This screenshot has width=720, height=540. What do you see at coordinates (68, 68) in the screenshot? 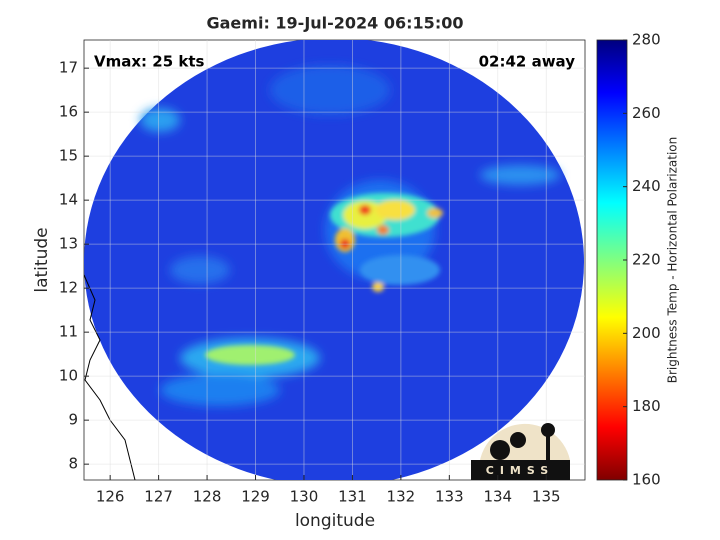
I see `y-tick-label: 17` at bounding box center [68, 68].